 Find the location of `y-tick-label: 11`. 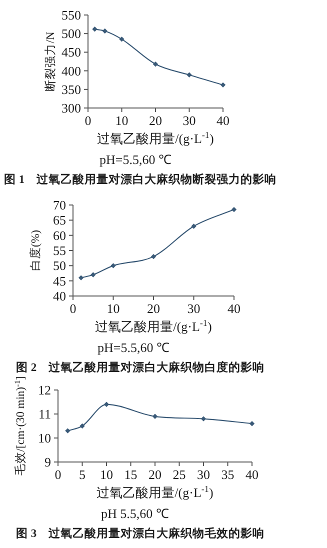

y-tick-label: 11 is located at coordinates (44, 414).